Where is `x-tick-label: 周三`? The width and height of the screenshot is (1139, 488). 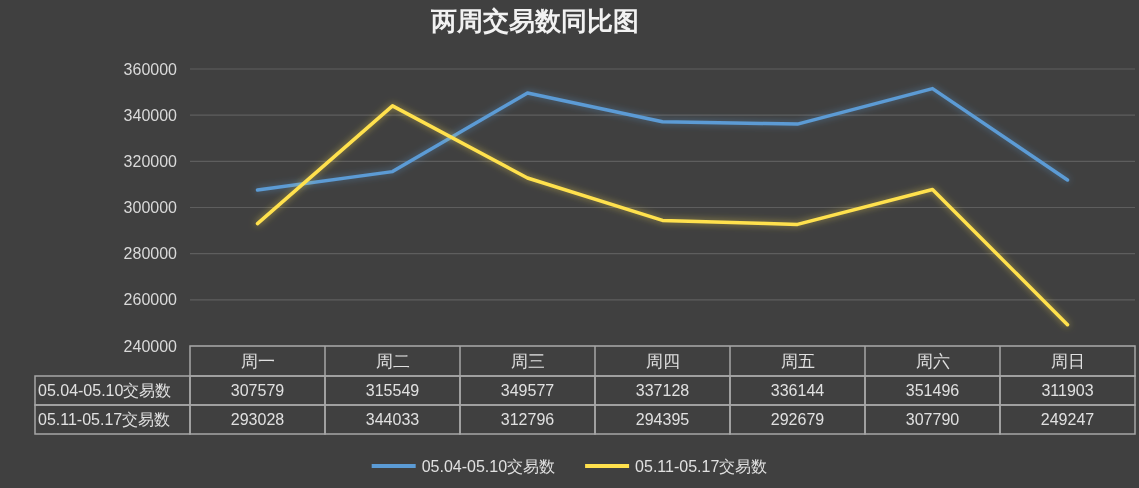
x-tick-label: 周三 is located at coordinates (527, 361).